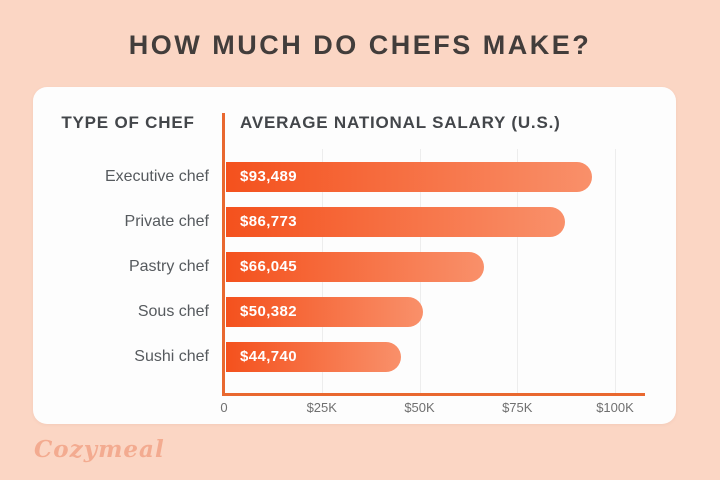 Image resolution: width=720 pixels, height=480 pixels. Describe the element at coordinates (269, 311) in the screenshot. I see `bar-value-label: $50,382` at that location.